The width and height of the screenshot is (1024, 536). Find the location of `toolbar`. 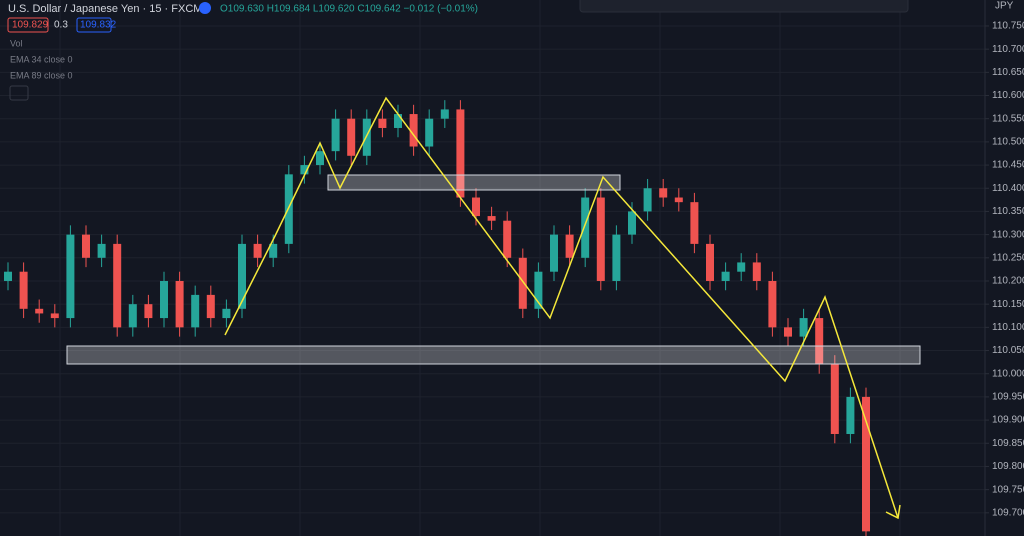

toolbar is located at coordinates (744, 6).